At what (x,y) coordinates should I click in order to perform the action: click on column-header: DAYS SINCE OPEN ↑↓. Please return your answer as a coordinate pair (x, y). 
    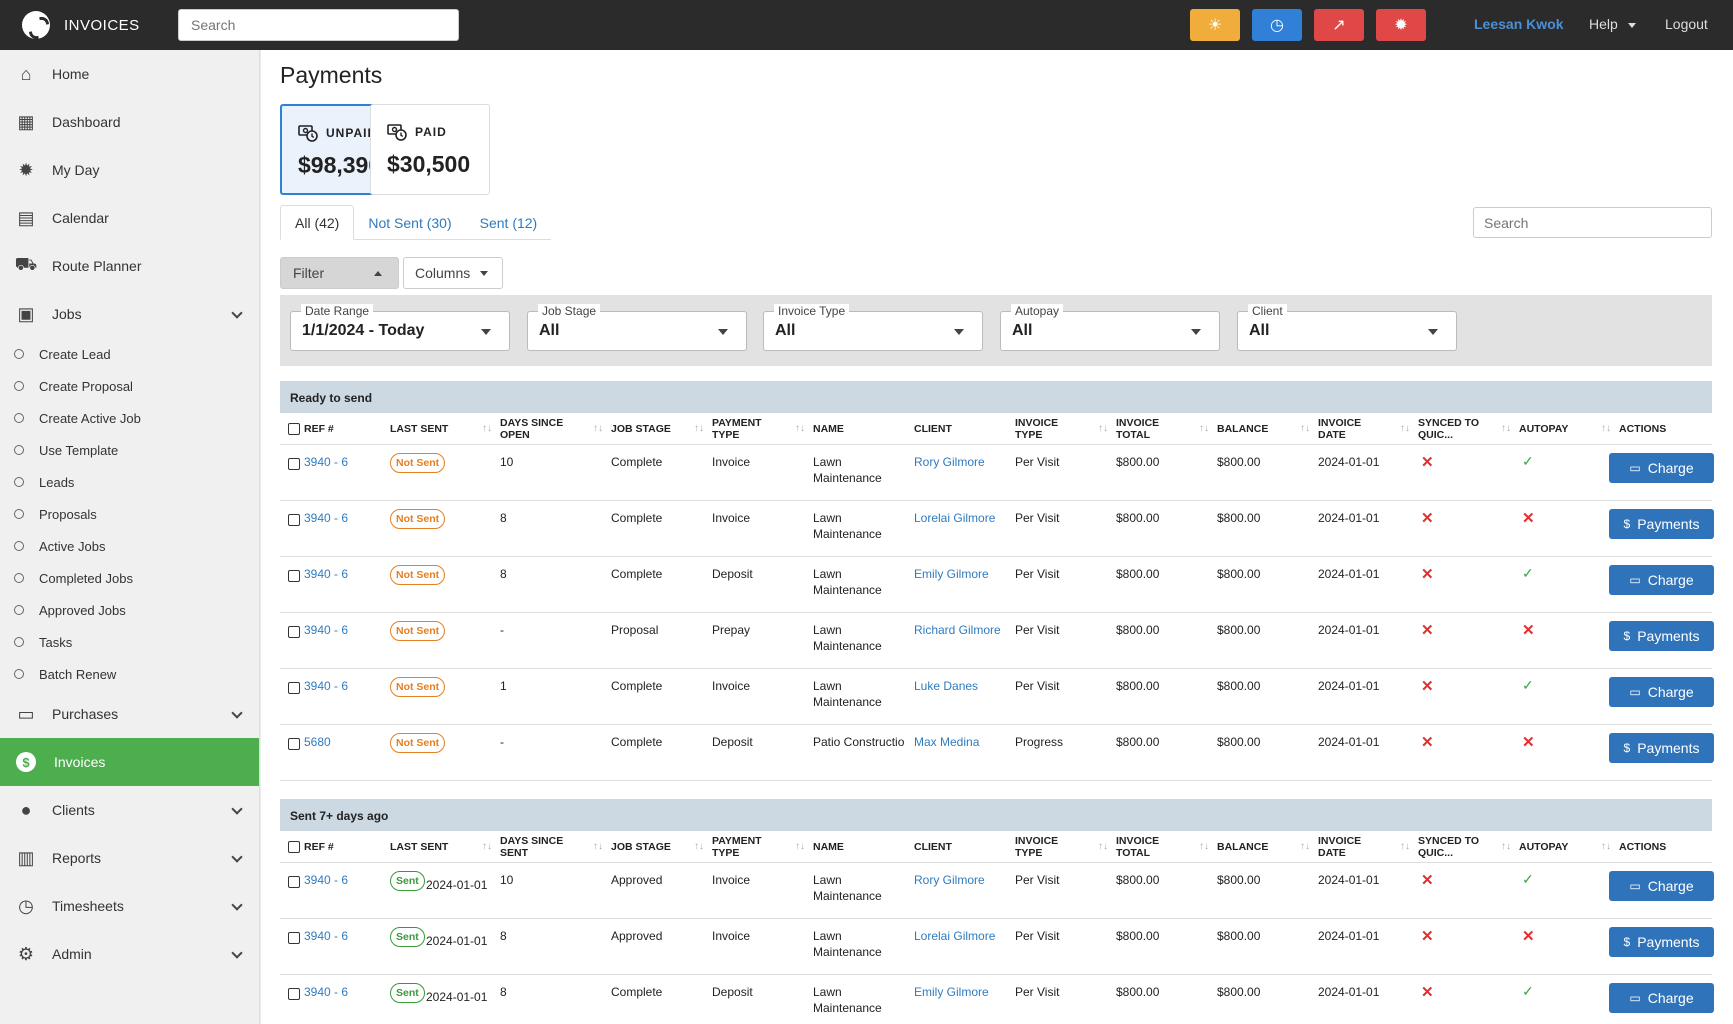
    Looking at the image, I should click on (555, 429).